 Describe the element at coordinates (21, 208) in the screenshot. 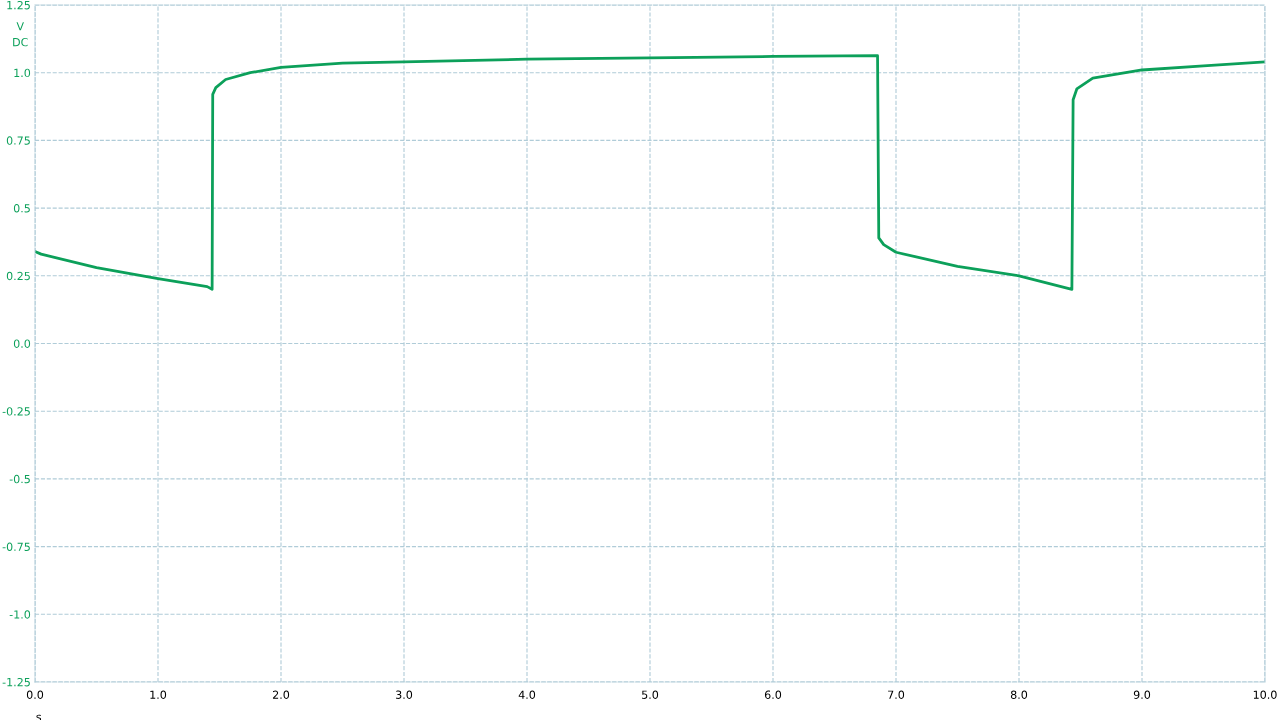

I see `y-tick-label: 0.5` at that location.